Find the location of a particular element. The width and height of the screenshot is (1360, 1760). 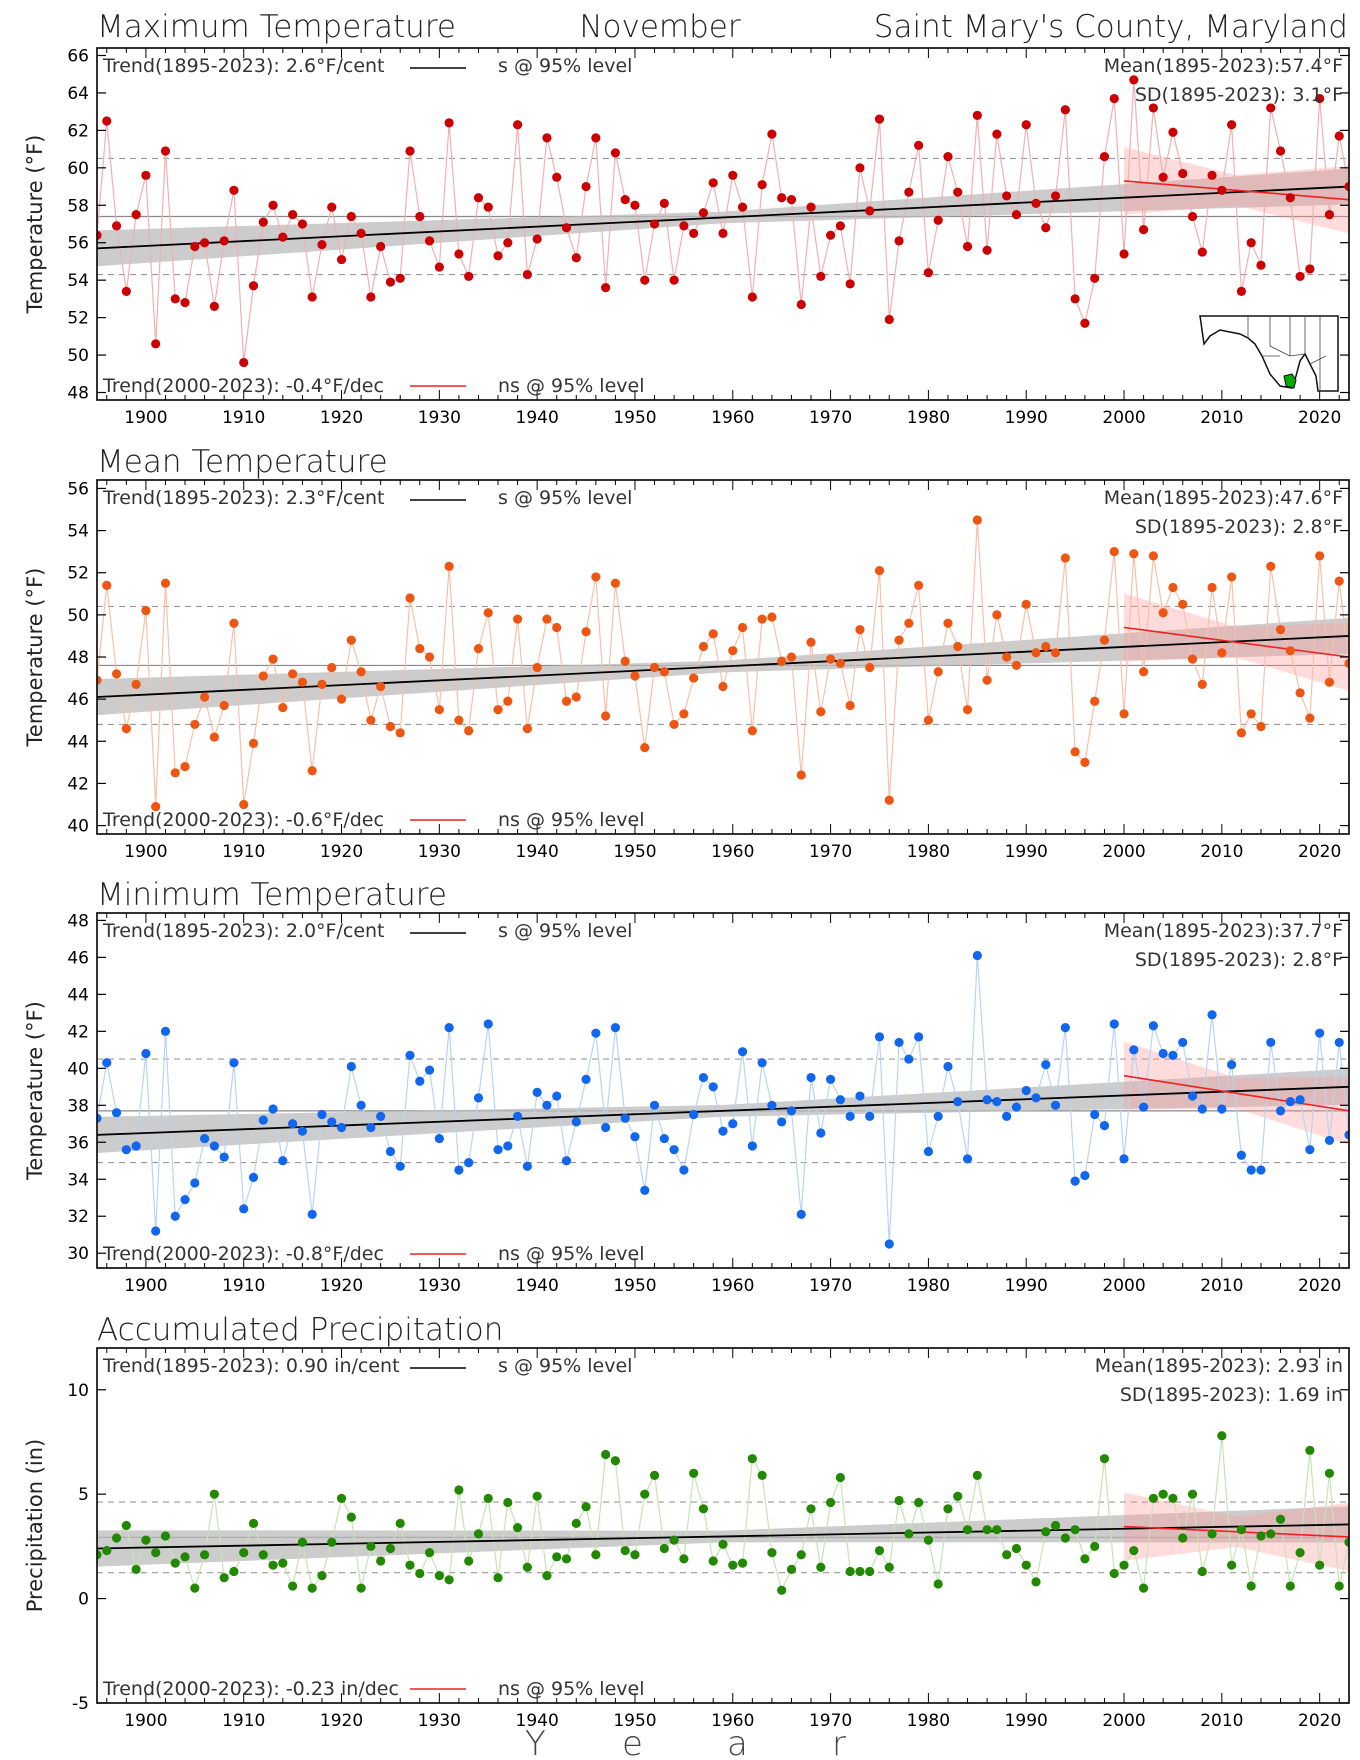

ytick-label-min-44: 44 is located at coordinates (78, 995).